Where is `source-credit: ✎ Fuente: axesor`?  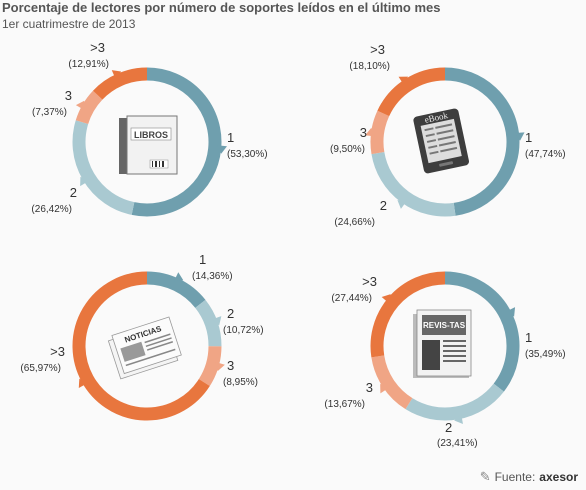
source-credit: ✎ Fuente: axesor is located at coordinates (529, 477).